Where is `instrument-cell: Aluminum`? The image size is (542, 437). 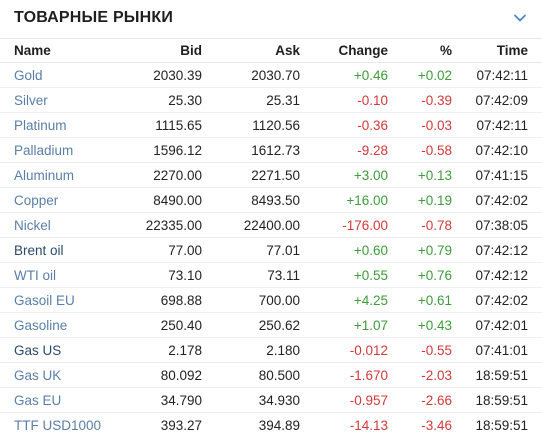
instrument-cell: Aluminum is located at coordinates (60, 175).